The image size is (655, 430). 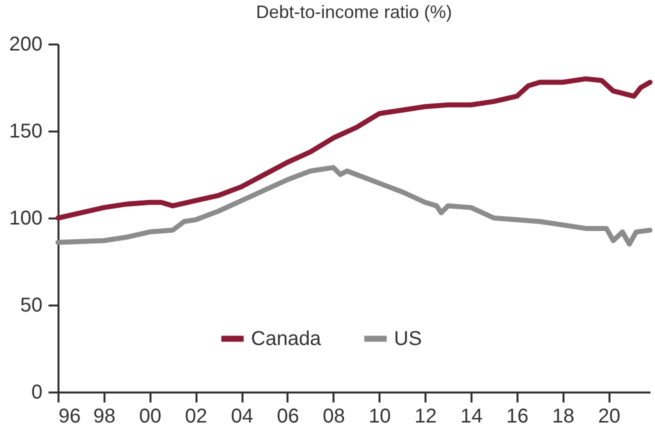 I want to click on y-tick-label: 0, so click(x=36, y=393).